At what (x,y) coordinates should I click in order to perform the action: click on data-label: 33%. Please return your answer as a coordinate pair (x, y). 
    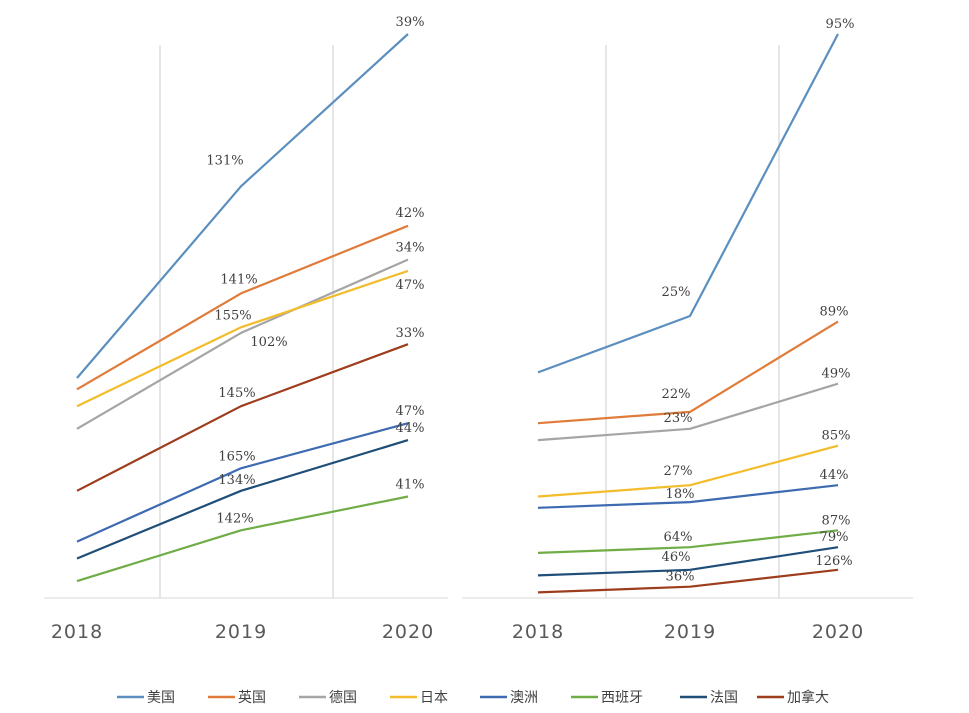
    Looking at the image, I should click on (410, 333).